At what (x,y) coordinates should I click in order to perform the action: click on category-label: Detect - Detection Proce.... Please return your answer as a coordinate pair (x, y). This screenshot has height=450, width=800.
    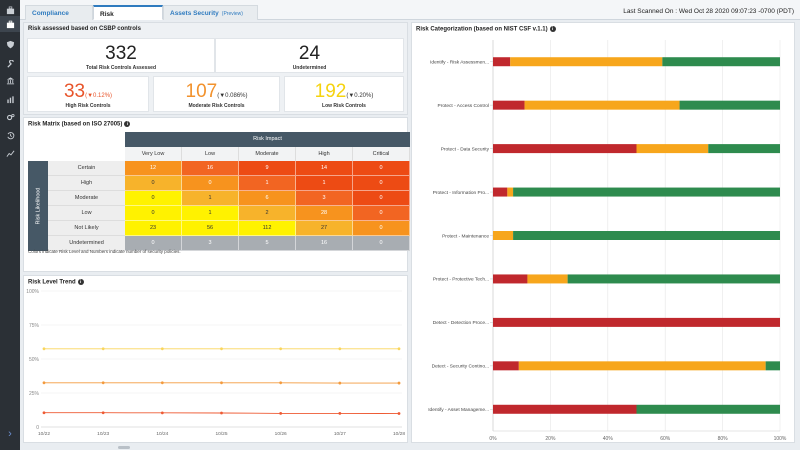
    Looking at the image, I should click on (461, 323).